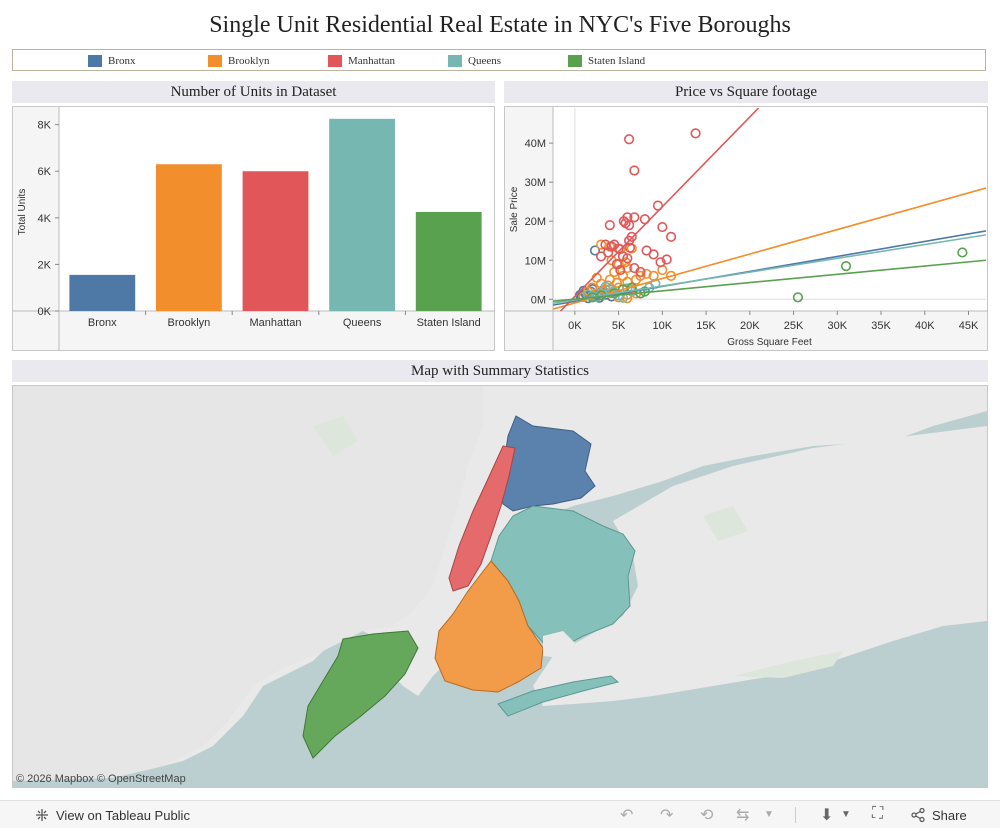 Image resolution: width=1000 pixels, height=828 pixels. I want to click on trend-line-brooklyn, so click(769, 248).